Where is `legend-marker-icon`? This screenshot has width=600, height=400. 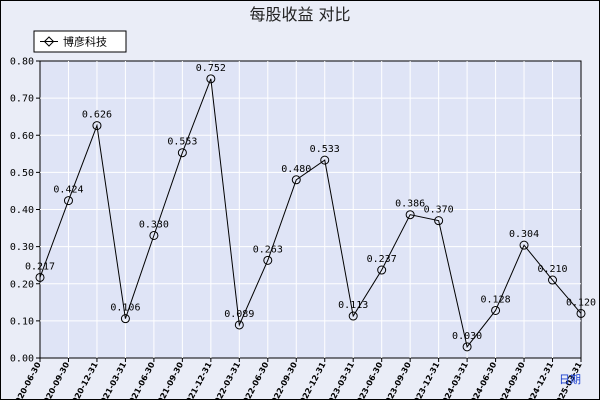
legend-marker-icon is located at coordinates (49, 41).